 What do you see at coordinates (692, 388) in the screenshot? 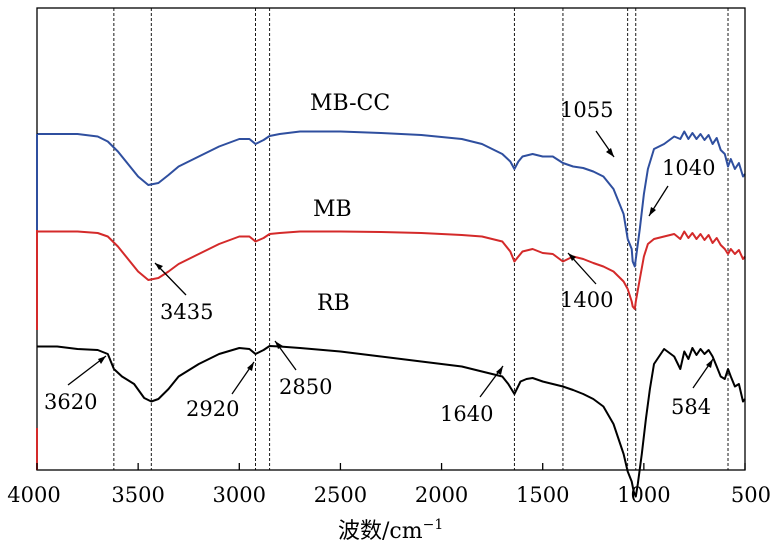
I see `annotation-584: 584` at bounding box center [692, 388].